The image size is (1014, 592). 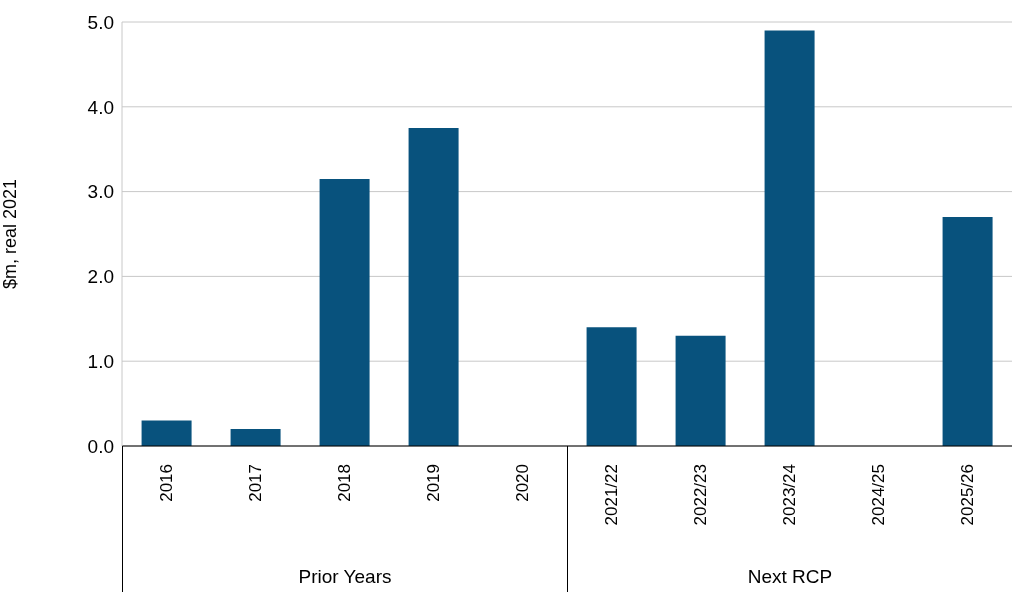 What do you see at coordinates (789, 495) in the screenshot?
I see `x-tick-label: 2023/24` at bounding box center [789, 495].